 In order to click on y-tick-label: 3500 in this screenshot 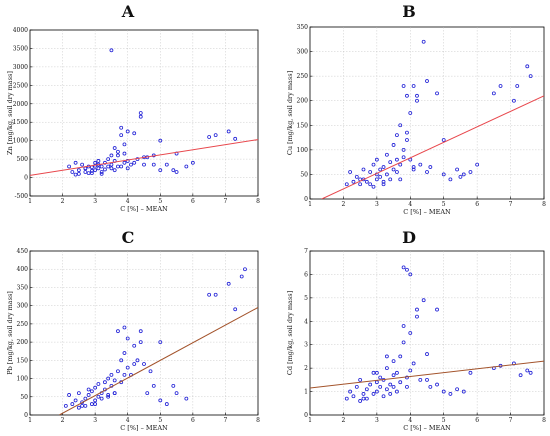, I will do `click(20, 48)`.